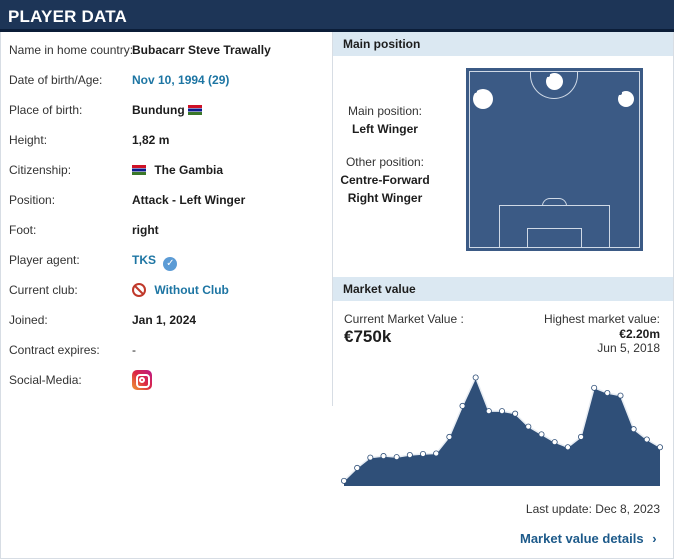  I want to click on highest-market-value: €2.20m, so click(639, 334).